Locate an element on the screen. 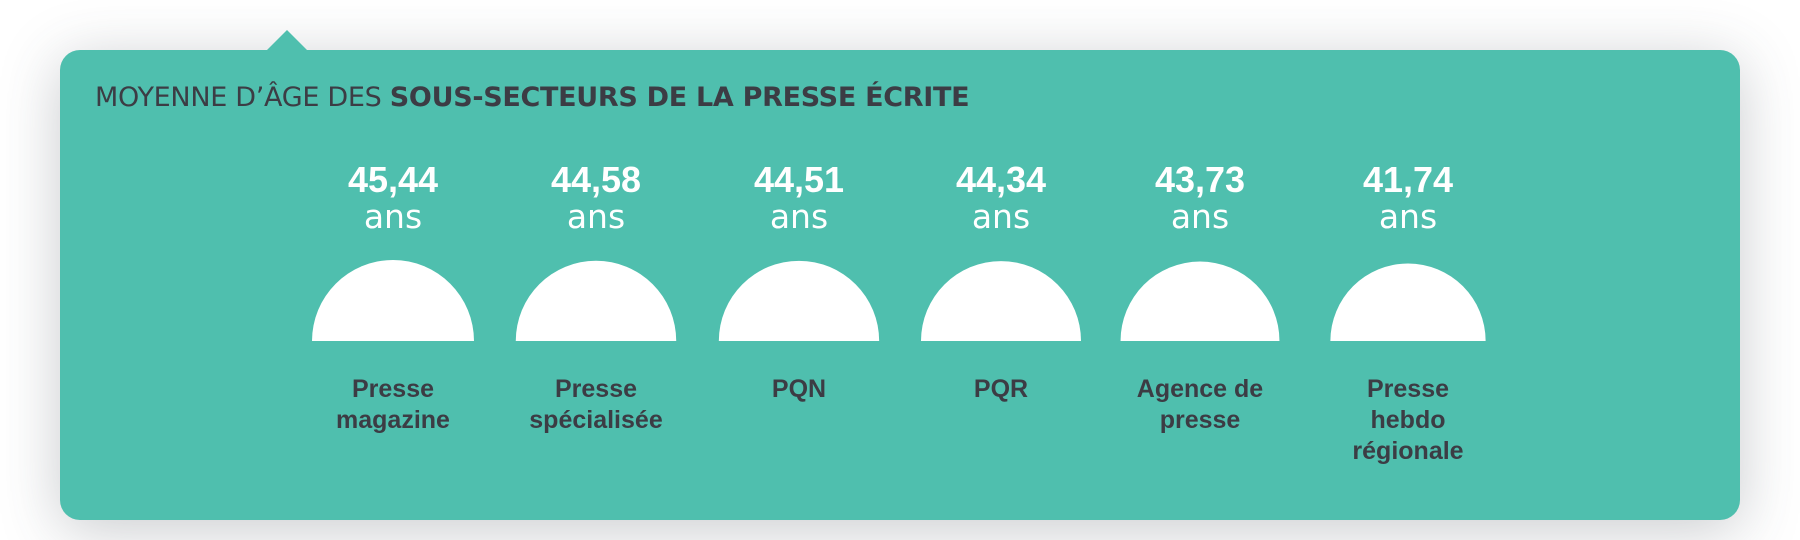 This screenshot has width=1800, height=540. chart-column: 45,44 ans Presse magazine is located at coordinates (393, 297).